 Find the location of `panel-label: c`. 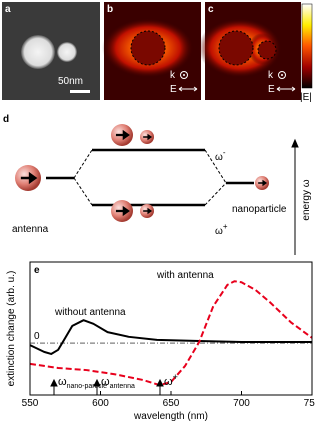

panel-label: c is located at coordinates (211, 9).